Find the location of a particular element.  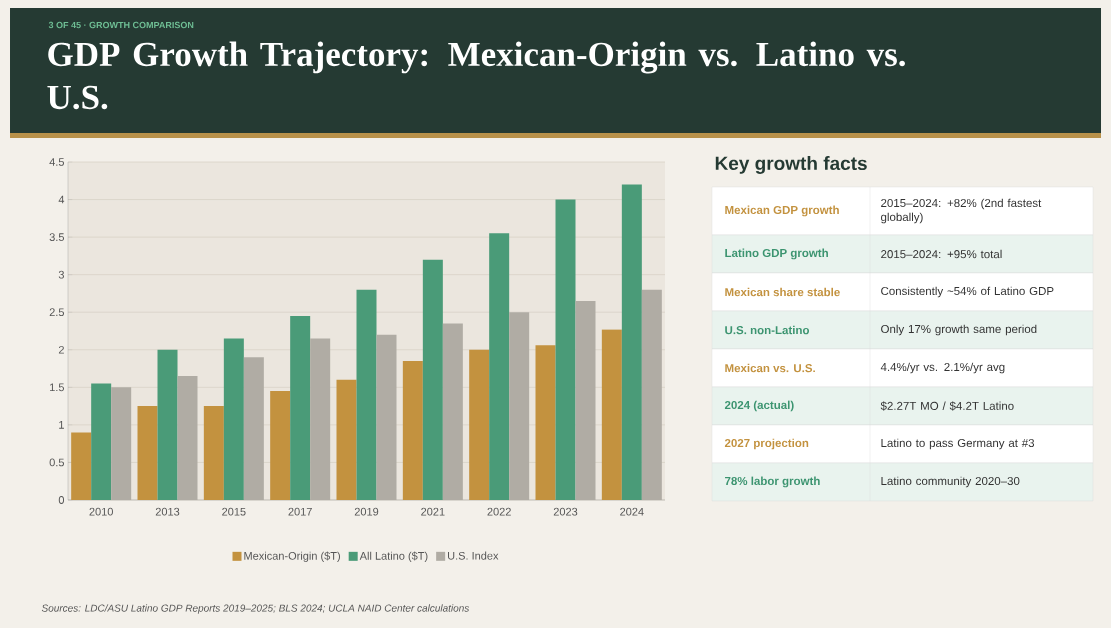

source-note: Sources: LDC/ASU Latino GDP Reports 2019–2025; BLS 2024; UCLA NAID Center calculations is located at coordinates (255, 609).